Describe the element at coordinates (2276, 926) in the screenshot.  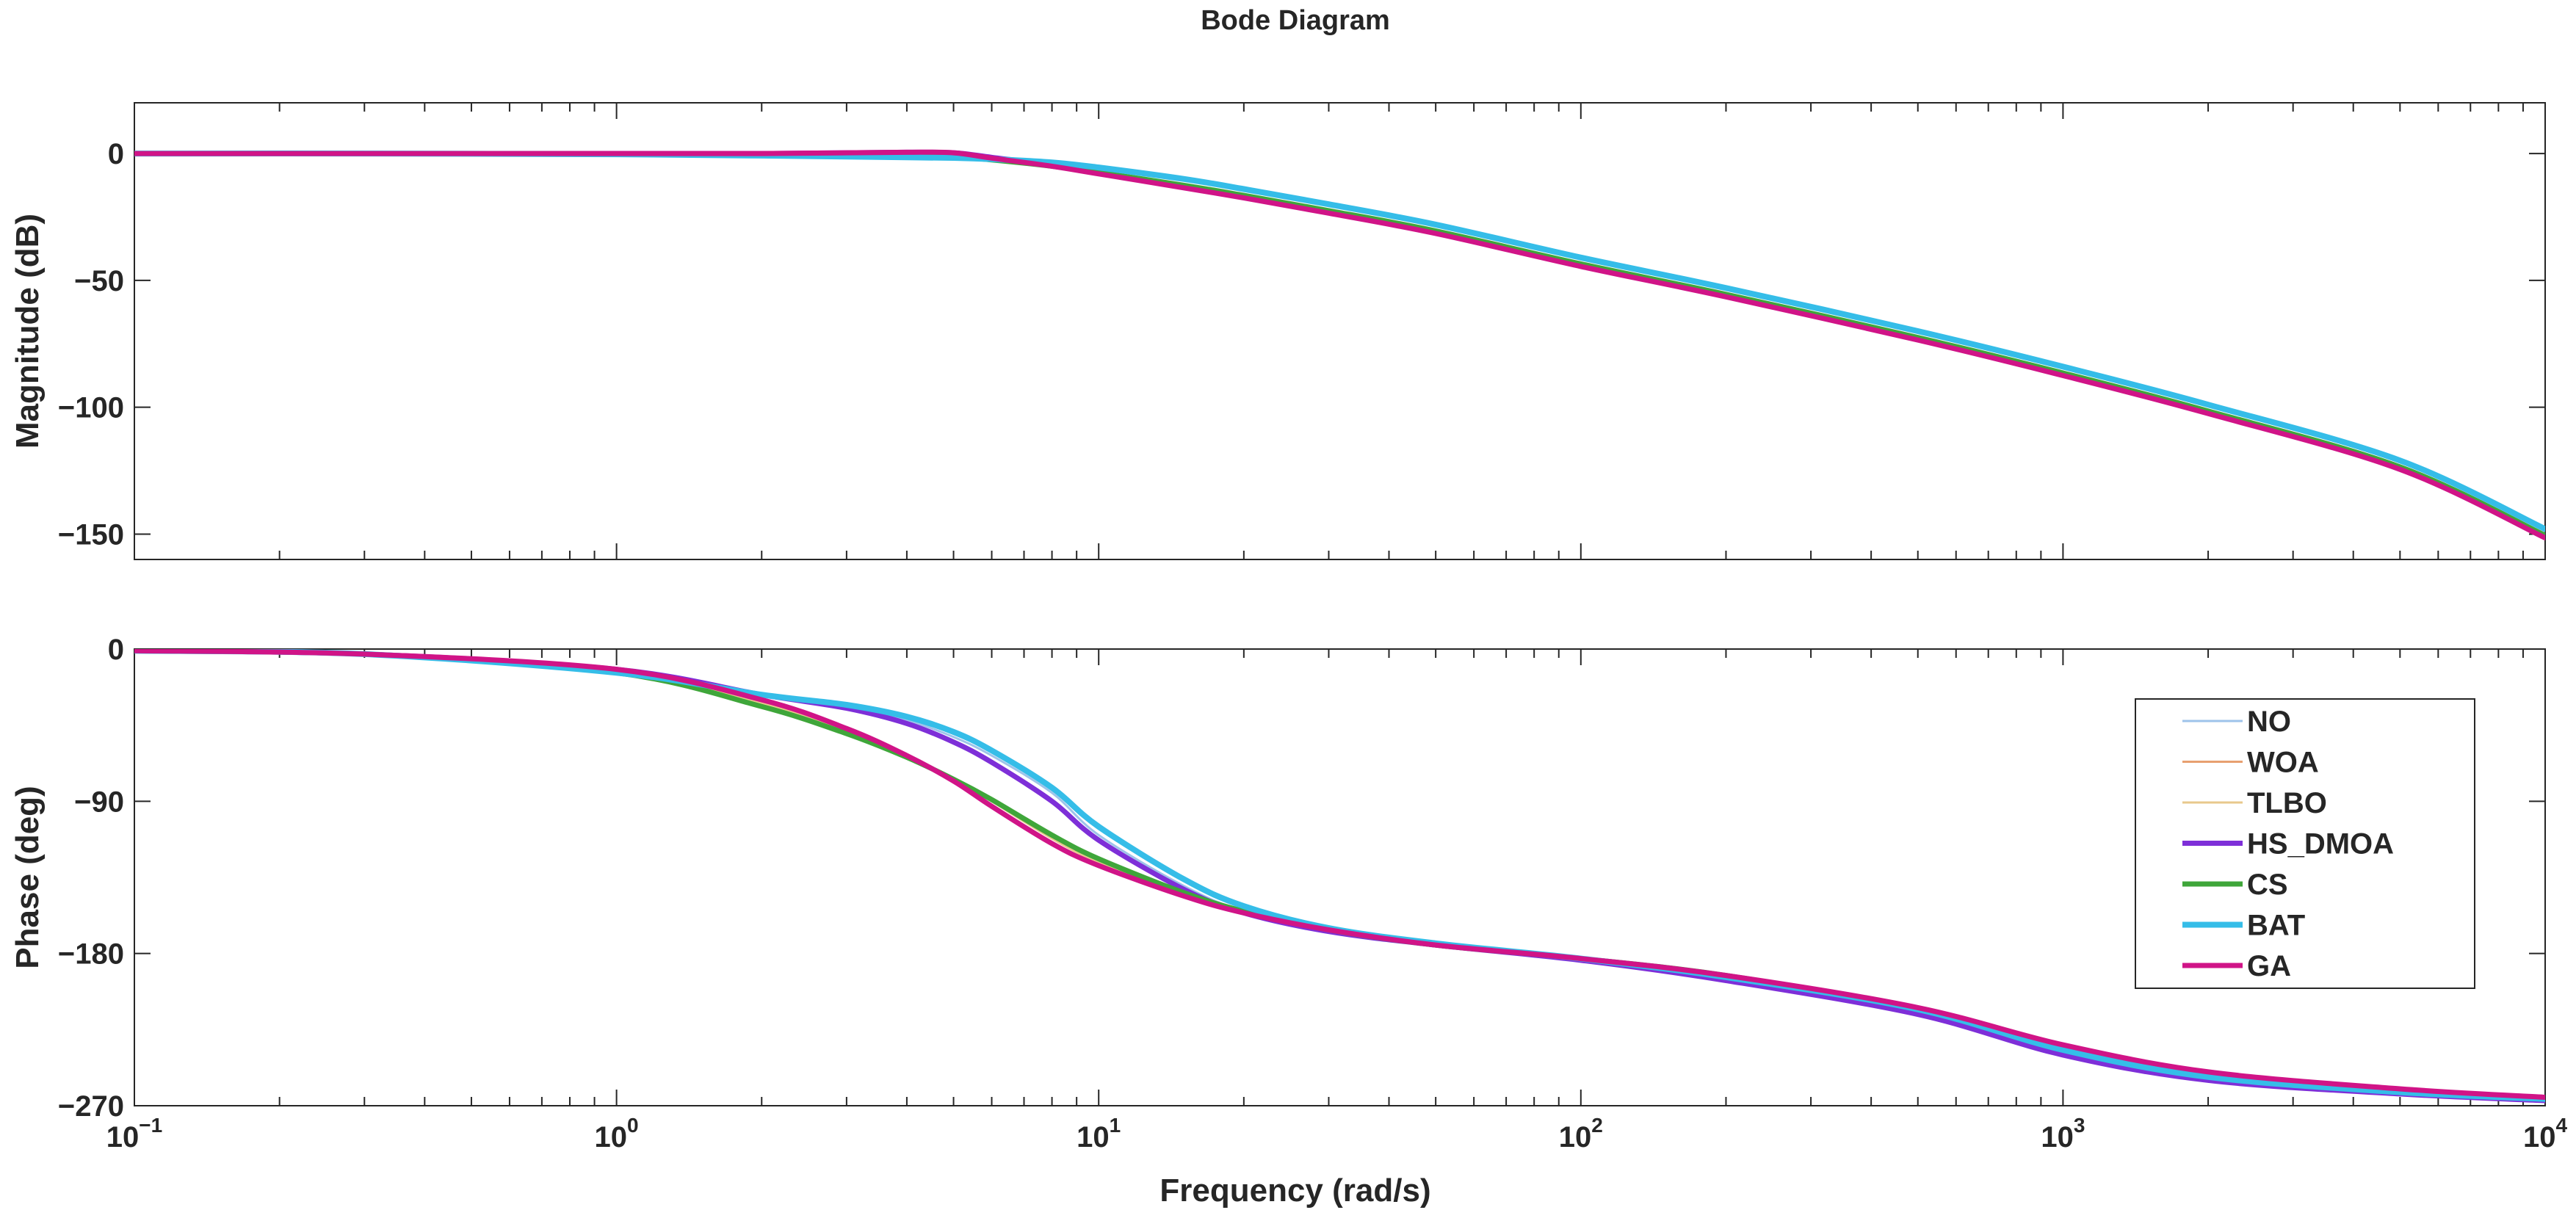
I see `legend-entry: BAT` at that location.